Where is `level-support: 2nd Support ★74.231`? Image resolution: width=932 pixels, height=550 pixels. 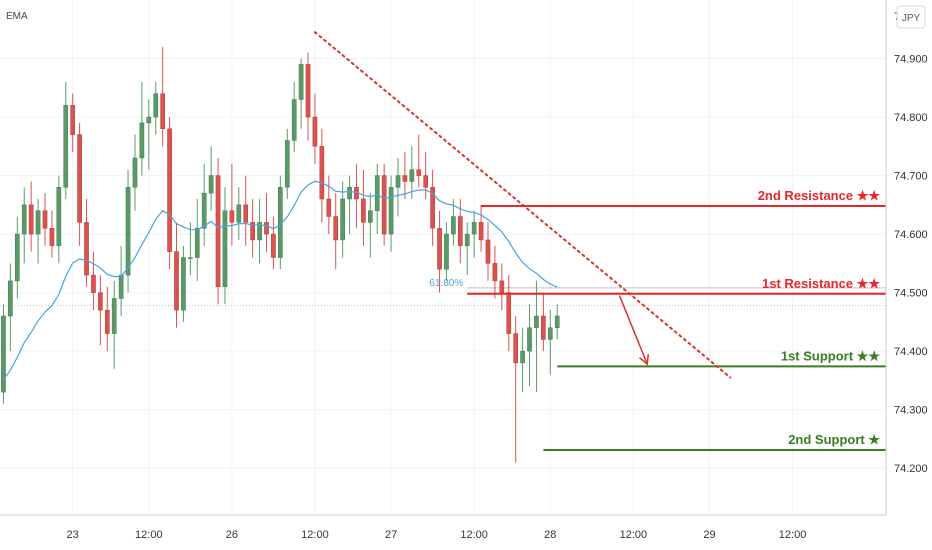
level-support: 2nd Support ★74.231 is located at coordinates (737, 446).